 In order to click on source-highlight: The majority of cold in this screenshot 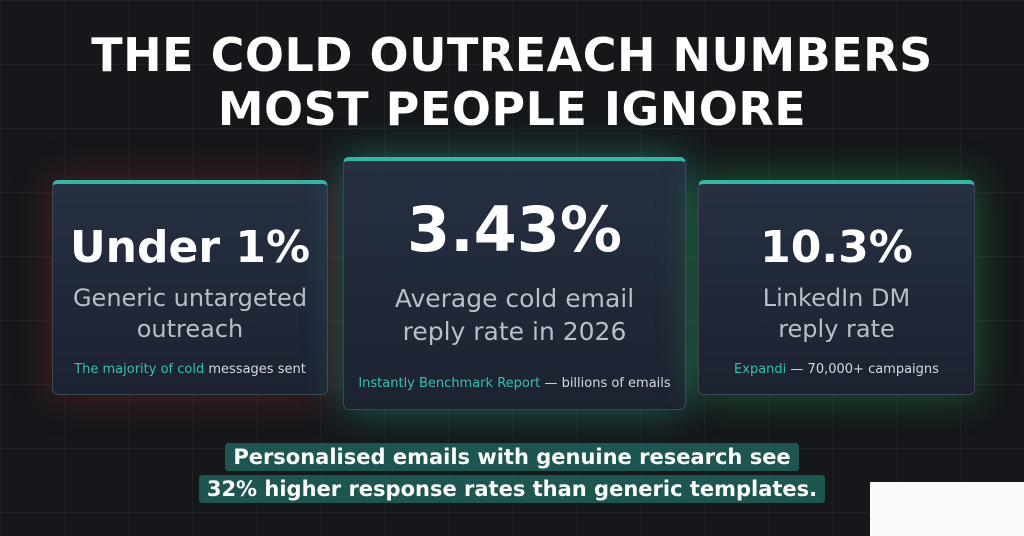, I will do `click(139, 369)`.